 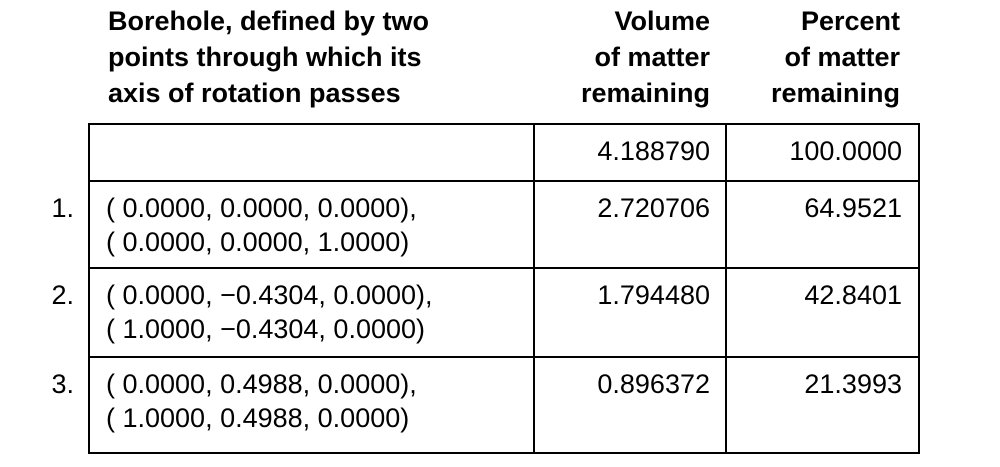 I want to click on header-text: Percent, so click(x=850, y=21).